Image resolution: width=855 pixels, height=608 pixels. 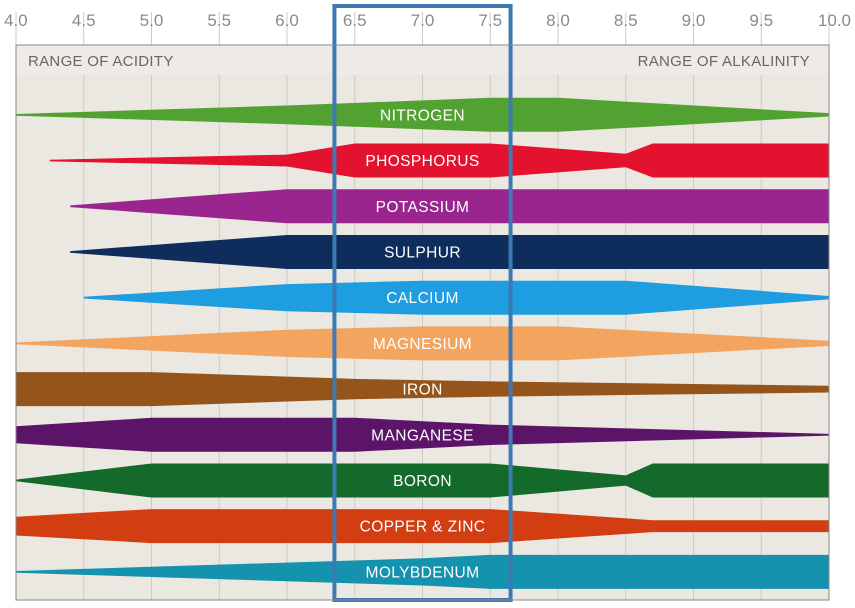 I want to click on x-tick-label: 4.0, so click(x=16, y=20).